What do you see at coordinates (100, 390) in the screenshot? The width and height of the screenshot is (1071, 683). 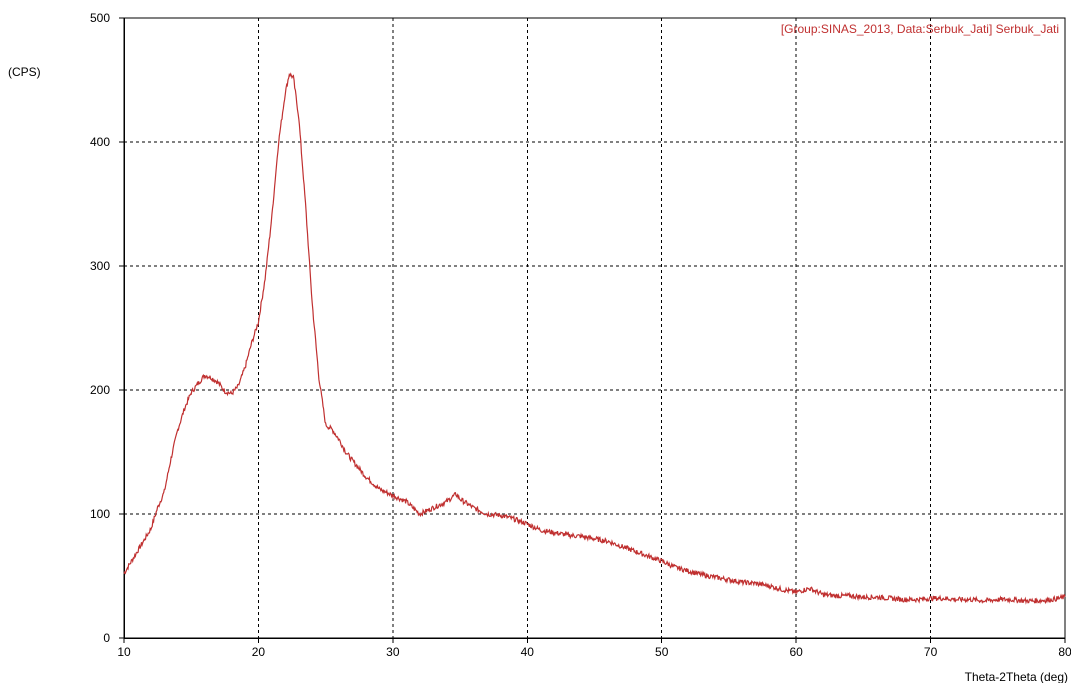 I see `y-tick-label: 200` at bounding box center [100, 390].